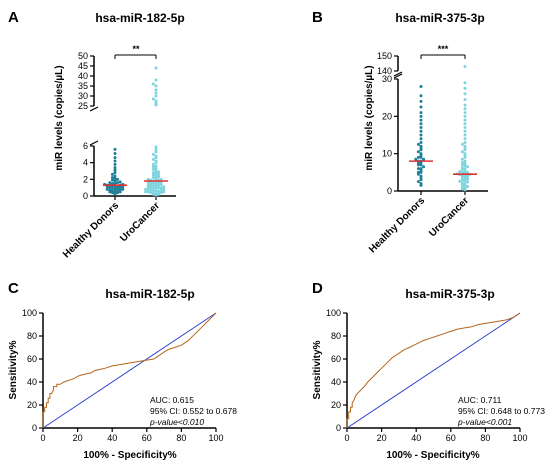  What do you see at coordinates (317, 17) in the screenshot?
I see `panel-label-b: B` at bounding box center [317, 17].